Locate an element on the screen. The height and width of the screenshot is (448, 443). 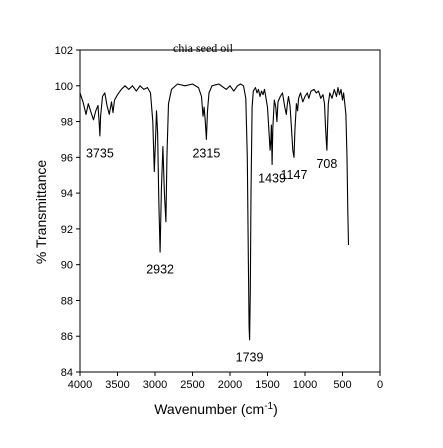
y-axis-title: % Transmittance is located at coordinates (41, 212).